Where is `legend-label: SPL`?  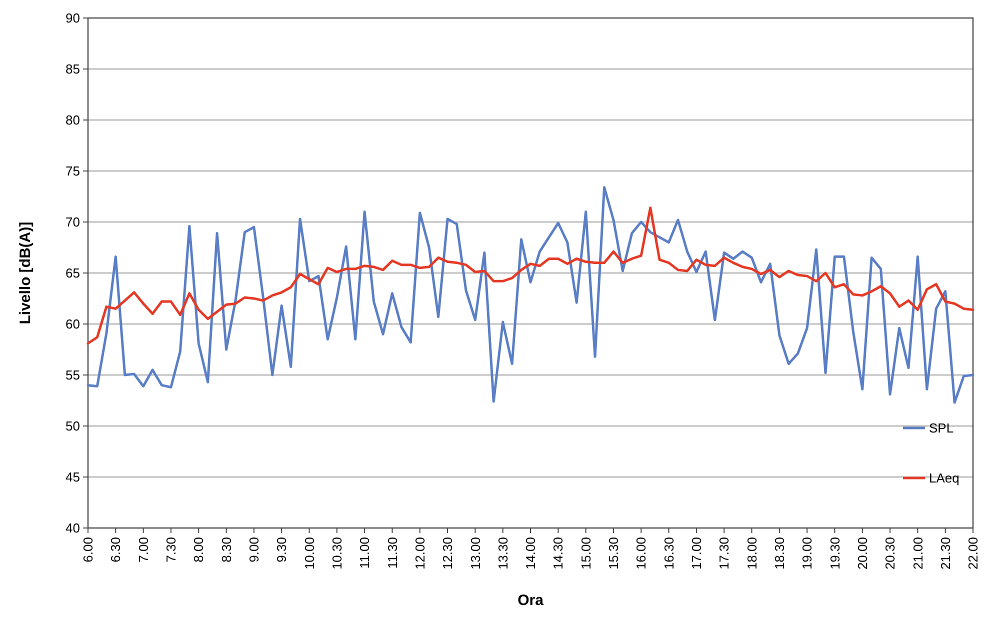 legend-label: SPL is located at coordinates (941, 428).